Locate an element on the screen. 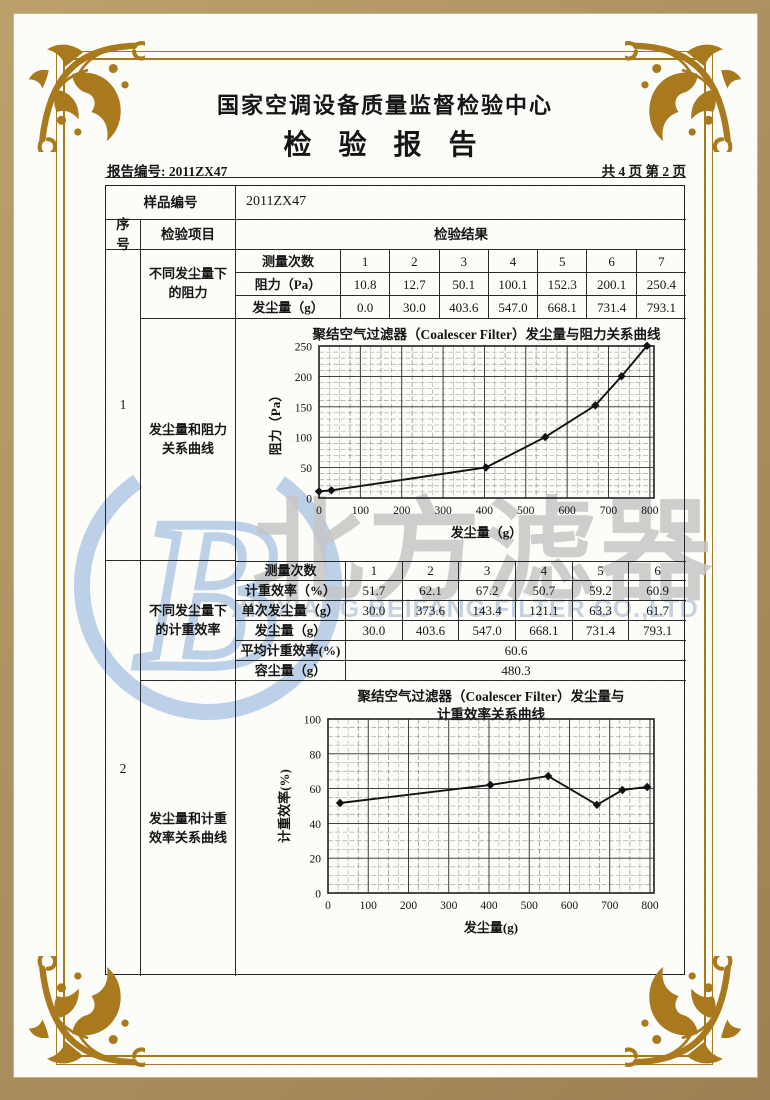  avg-efficiency-label: 平均计重效率(%) is located at coordinates (291, 651).